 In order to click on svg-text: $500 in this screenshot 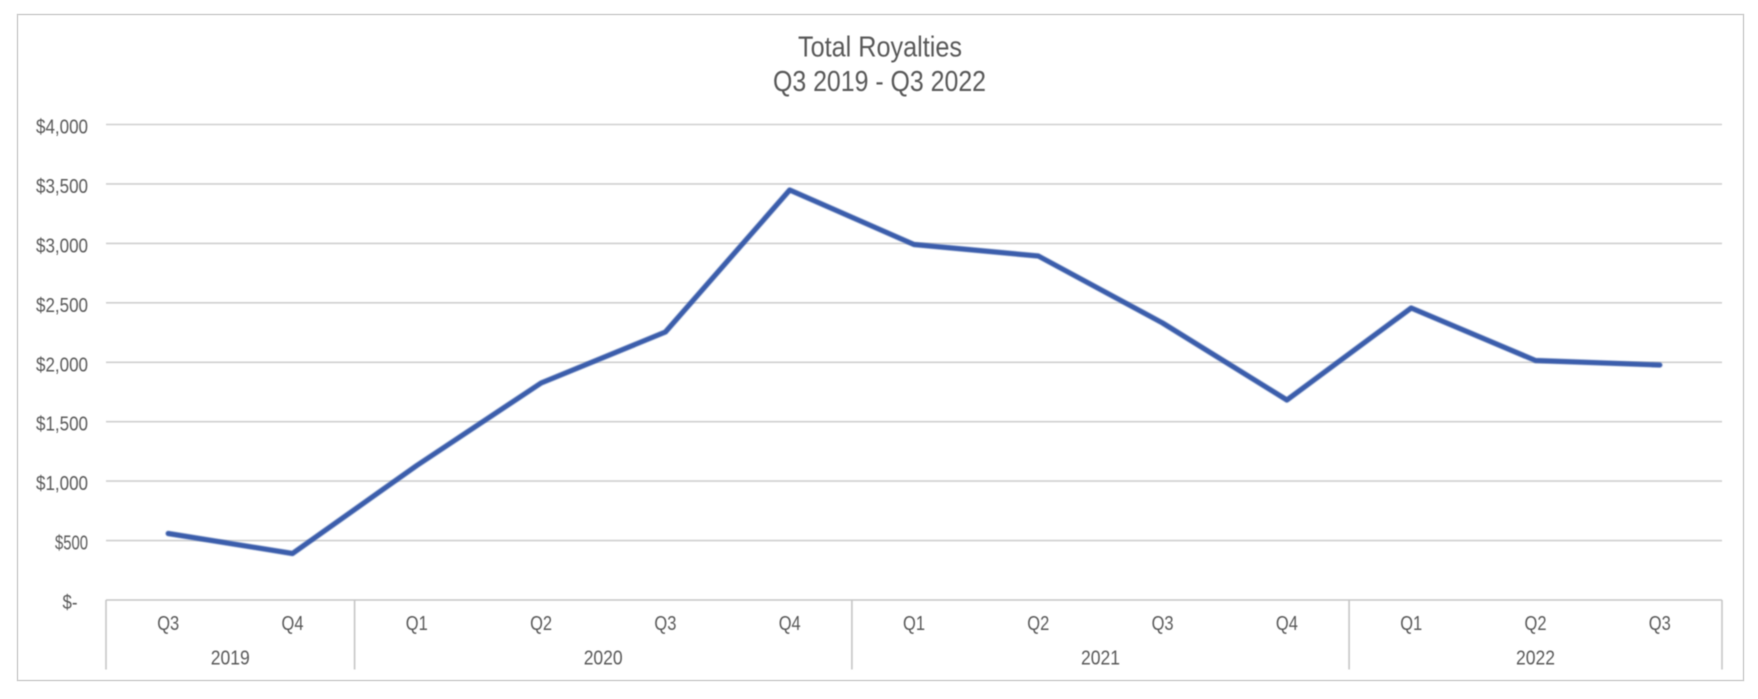, I will do `click(71, 544)`.